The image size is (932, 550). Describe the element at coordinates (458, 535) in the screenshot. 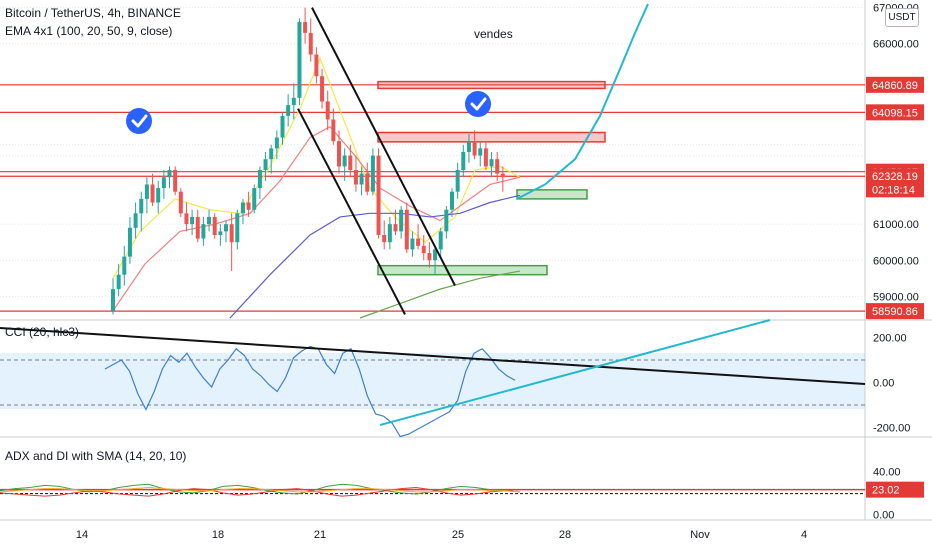

I see `time-tick-label: 25` at that location.